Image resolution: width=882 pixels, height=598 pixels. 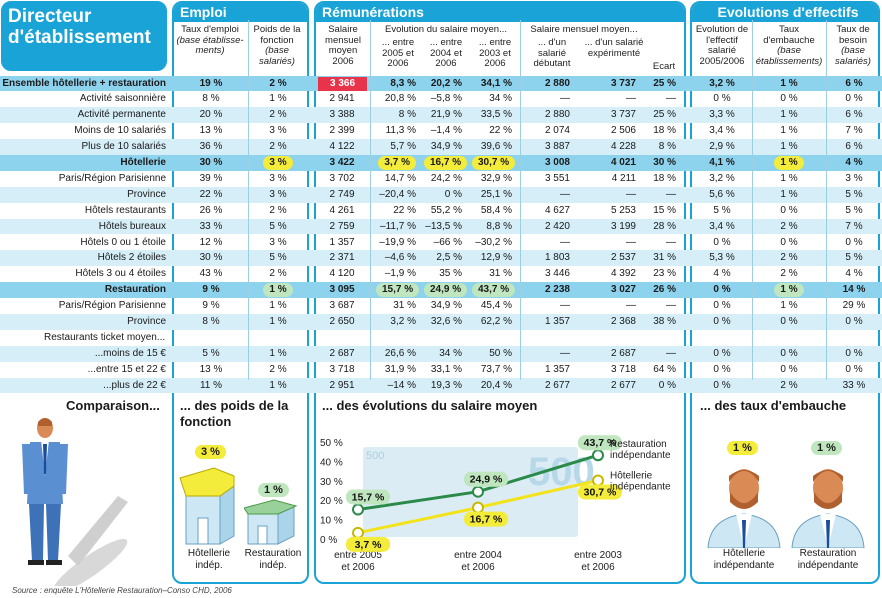 I want to click on table-cell: 3 687, so click(x=342, y=306).